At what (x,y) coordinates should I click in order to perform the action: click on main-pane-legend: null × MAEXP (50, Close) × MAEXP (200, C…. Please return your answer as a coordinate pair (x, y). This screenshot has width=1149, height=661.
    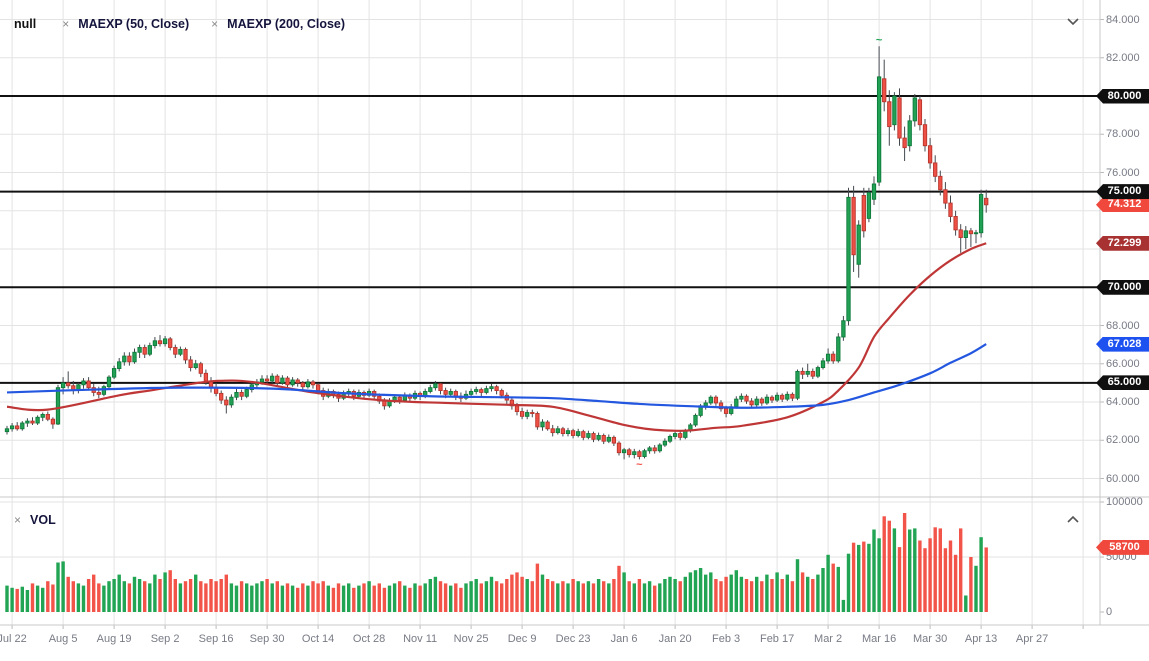
    Looking at the image, I should click on (190, 24).